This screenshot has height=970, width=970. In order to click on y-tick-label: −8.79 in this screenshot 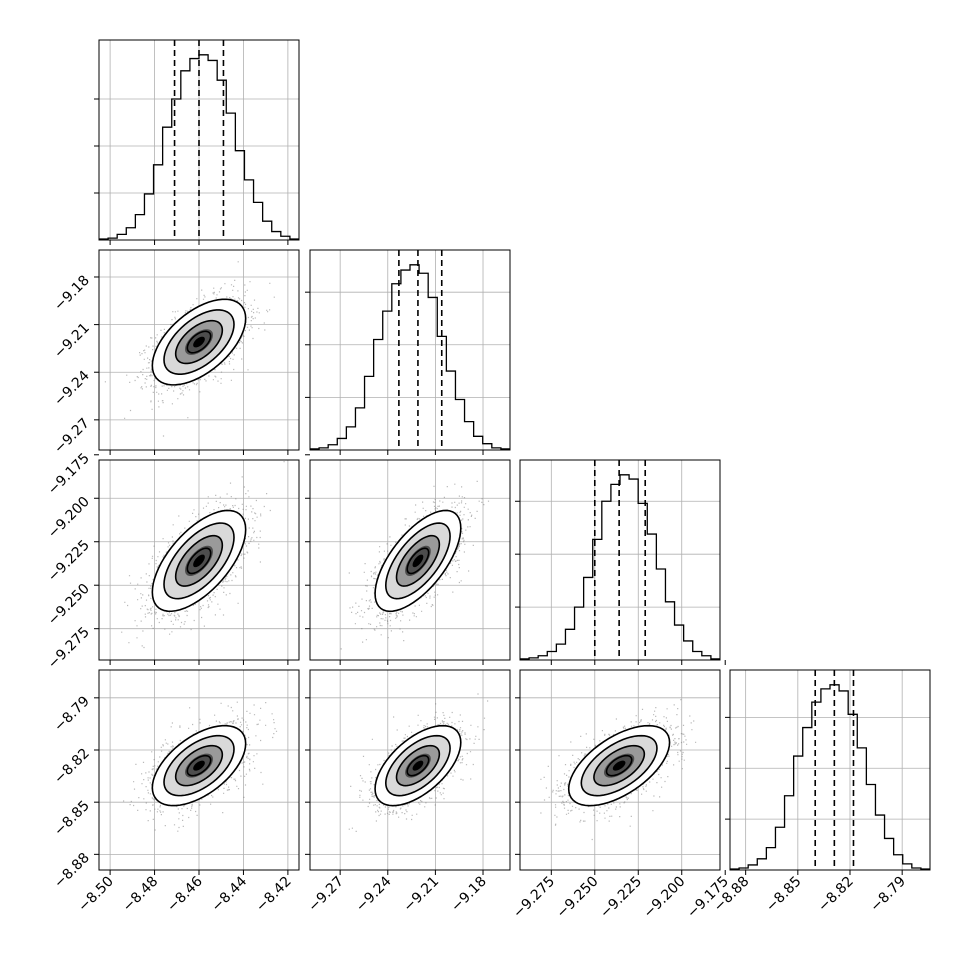, I will do `click(72, 714)`.